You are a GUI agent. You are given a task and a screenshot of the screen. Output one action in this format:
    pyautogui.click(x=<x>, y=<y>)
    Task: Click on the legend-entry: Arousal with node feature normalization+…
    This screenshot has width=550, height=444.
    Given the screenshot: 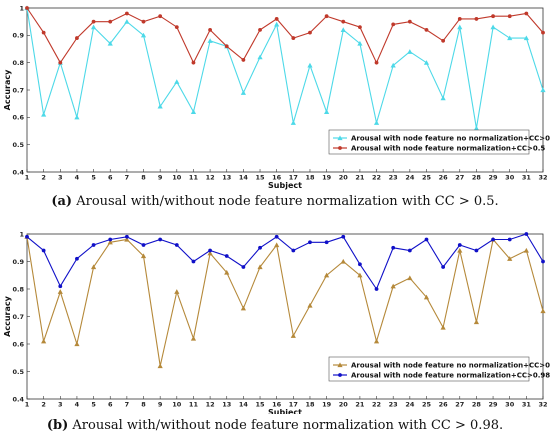 What is the action you would take?
    pyautogui.click(x=448, y=148)
    